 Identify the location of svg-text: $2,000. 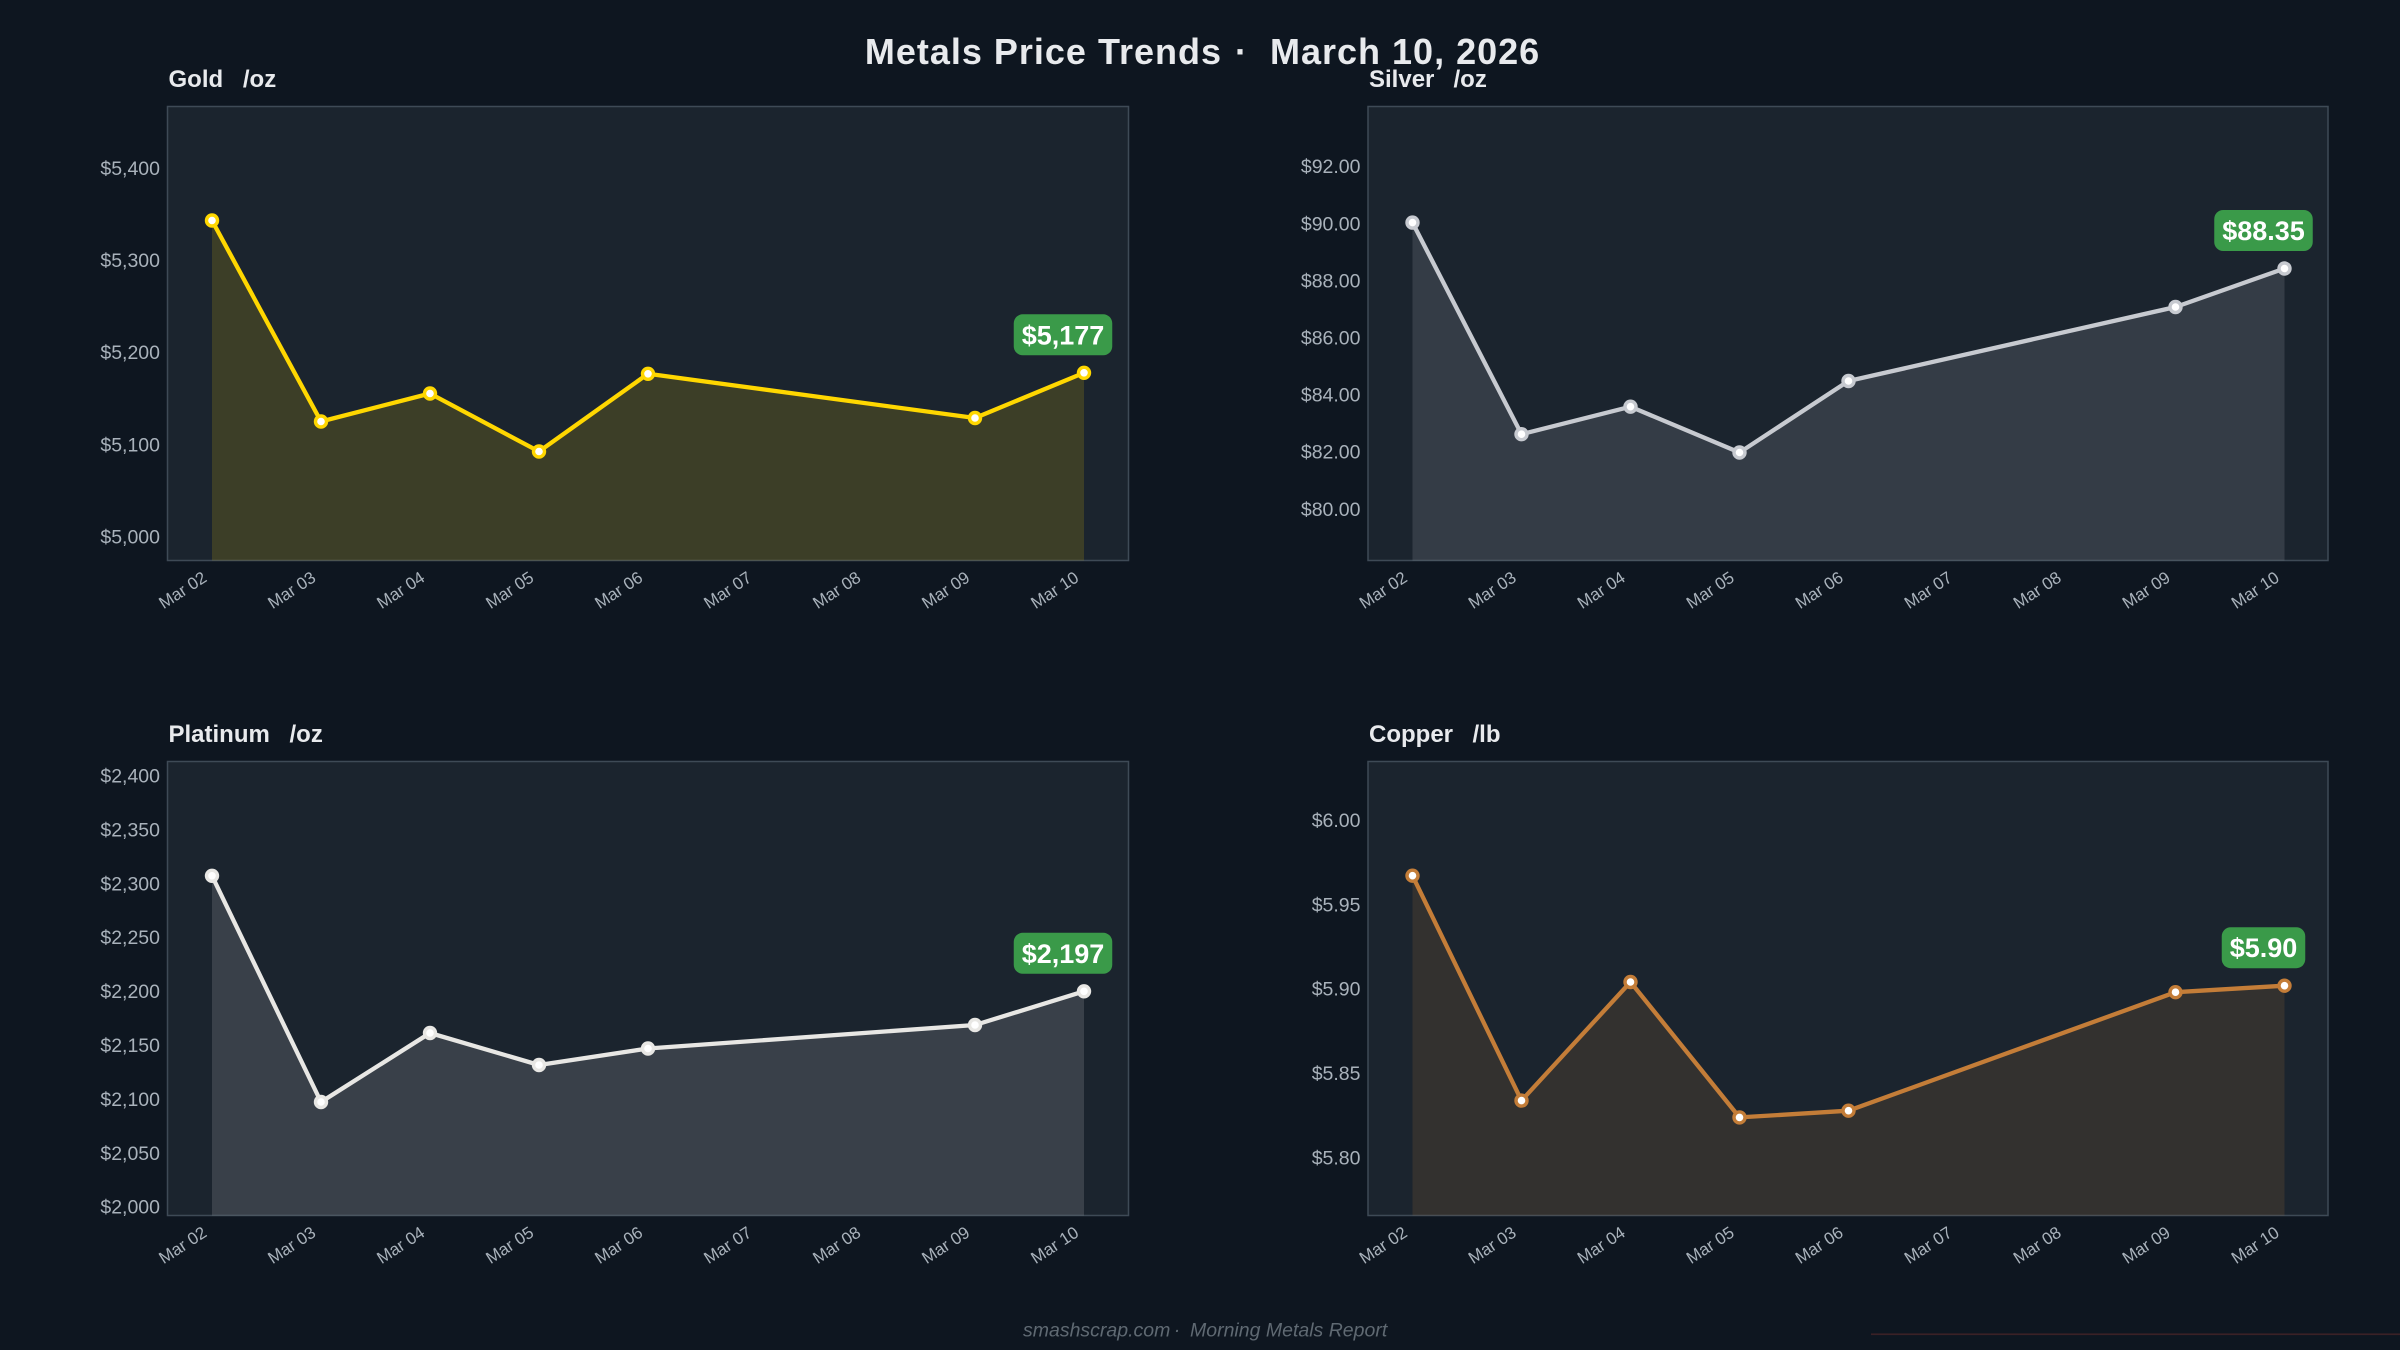
(130, 1208).